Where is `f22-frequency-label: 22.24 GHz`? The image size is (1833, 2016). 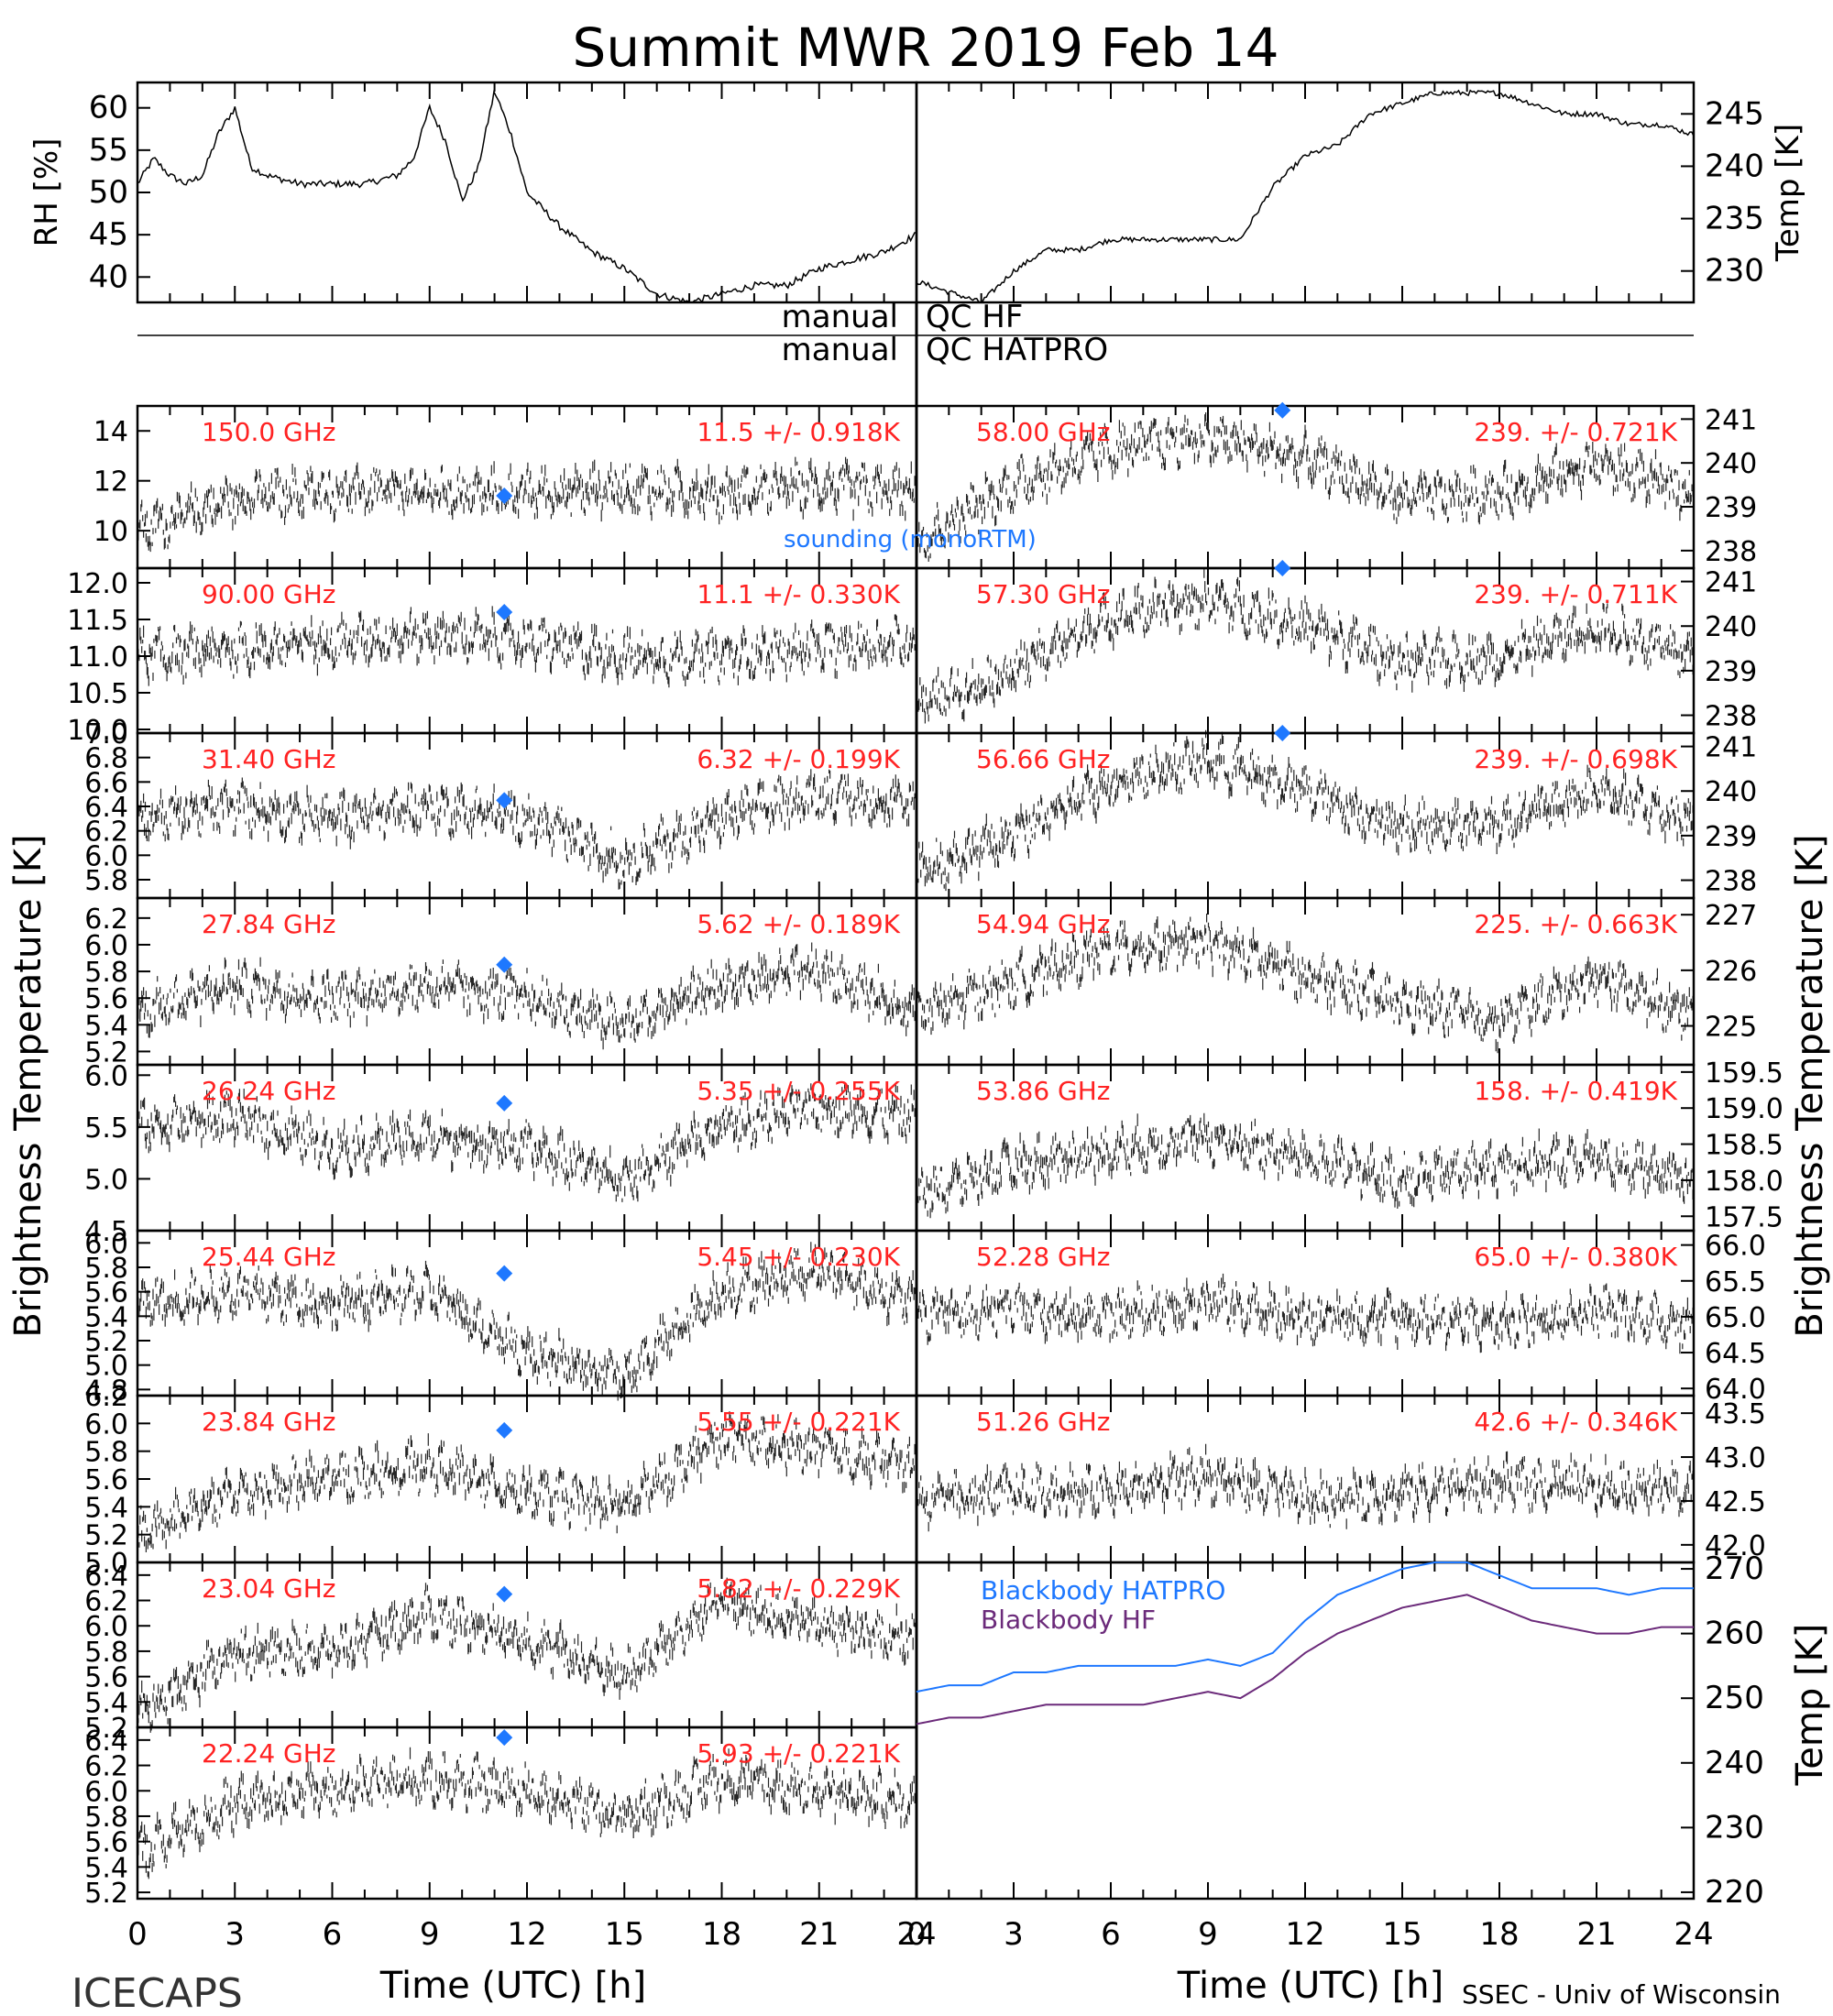
f22-frequency-label: 22.24 GHz is located at coordinates (269, 1753).